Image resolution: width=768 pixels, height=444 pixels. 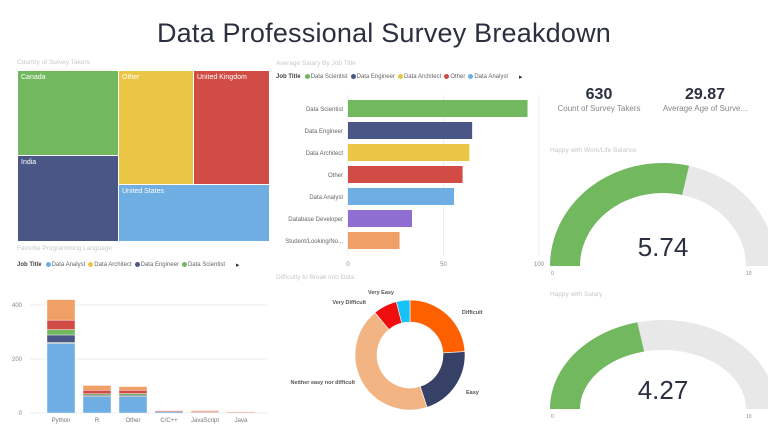 What do you see at coordinates (323, 383) in the screenshot?
I see `slice-label: Neither easy nor difficult` at bounding box center [323, 383].